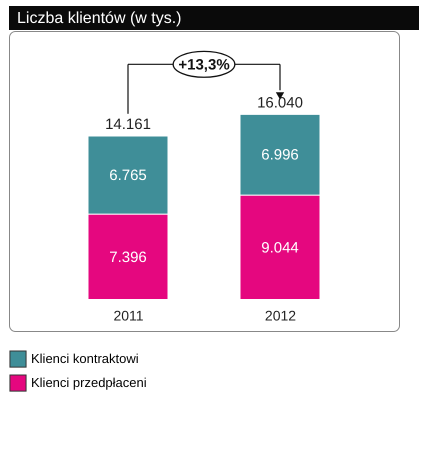 The image size is (441, 458). What do you see at coordinates (99, 18) in the screenshot?
I see `chart-title: Liczba klientów (w tys.)` at bounding box center [99, 18].